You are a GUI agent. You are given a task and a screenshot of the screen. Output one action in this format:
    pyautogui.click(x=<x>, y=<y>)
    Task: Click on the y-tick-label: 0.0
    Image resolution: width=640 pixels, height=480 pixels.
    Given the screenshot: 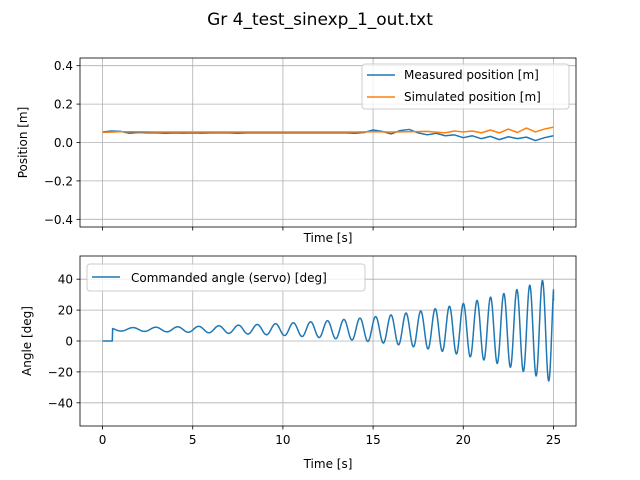 What is the action you would take?
    pyautogui.click(x=63, y=143)
    